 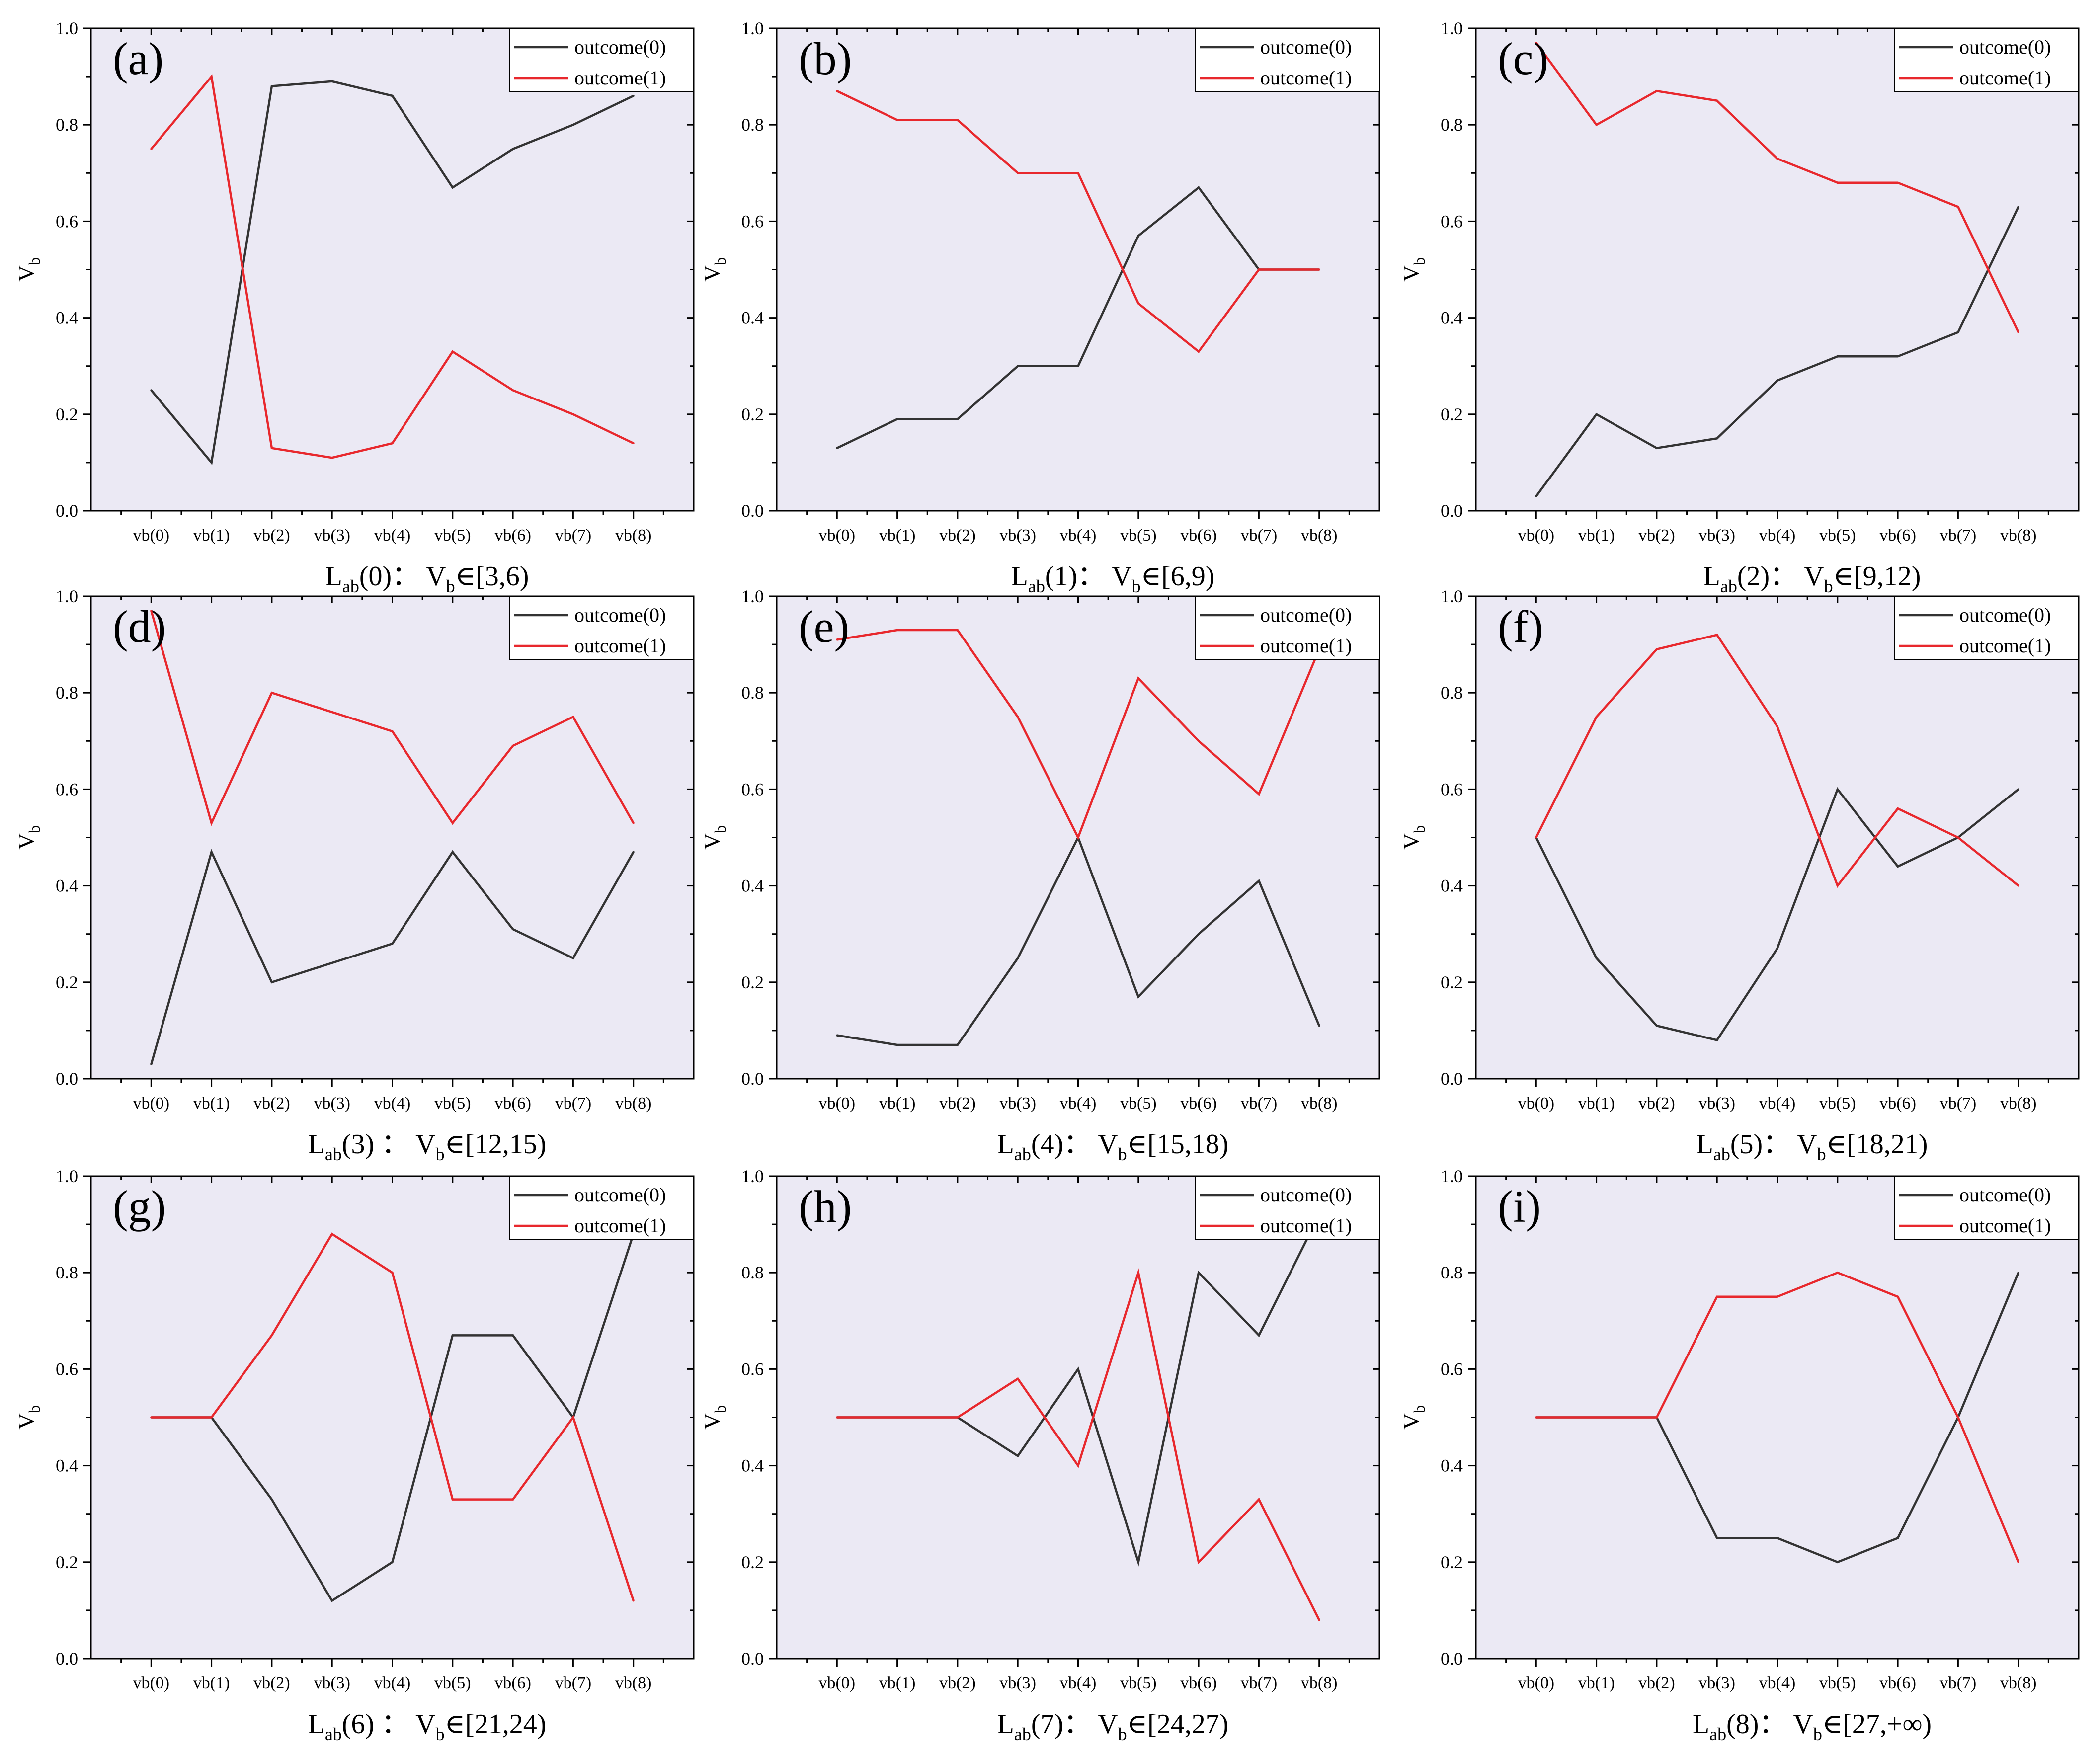 I want to click on y-axis-label-main: V, so click(x=26, y=273).